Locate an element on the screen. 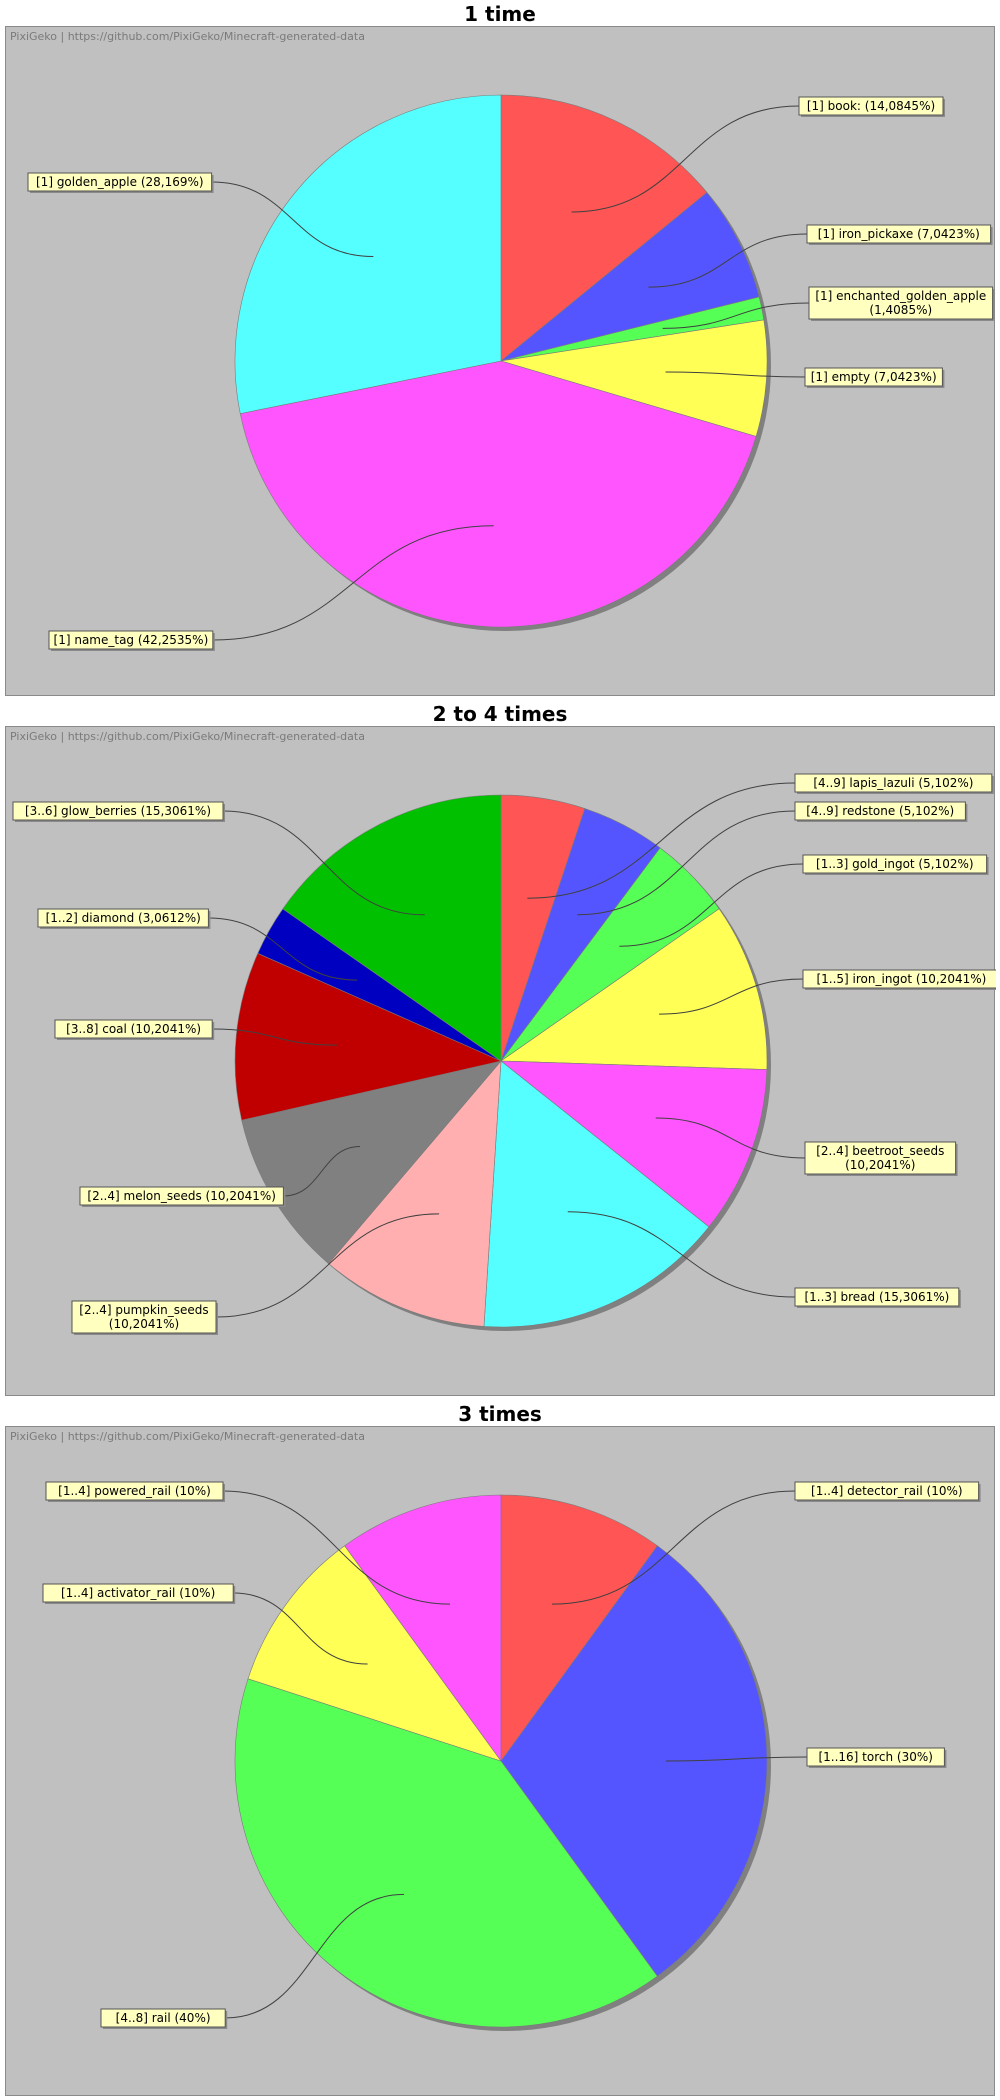 This screenshot has height=2100, width=1000. label-text: [1..5] iron_ingot (10,2041%) is located at coordinates (901, 979).